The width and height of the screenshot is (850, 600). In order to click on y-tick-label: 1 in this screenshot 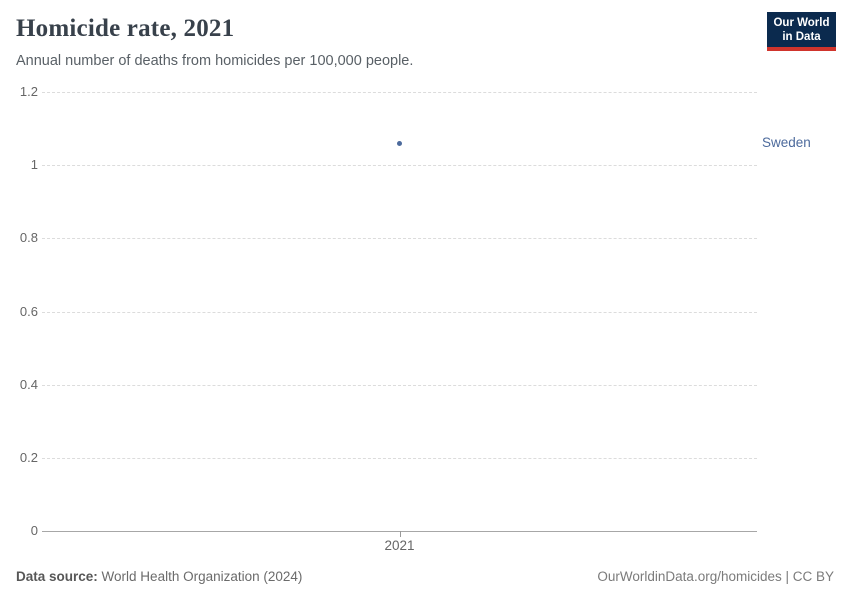, I will do `click(34, 165)`.